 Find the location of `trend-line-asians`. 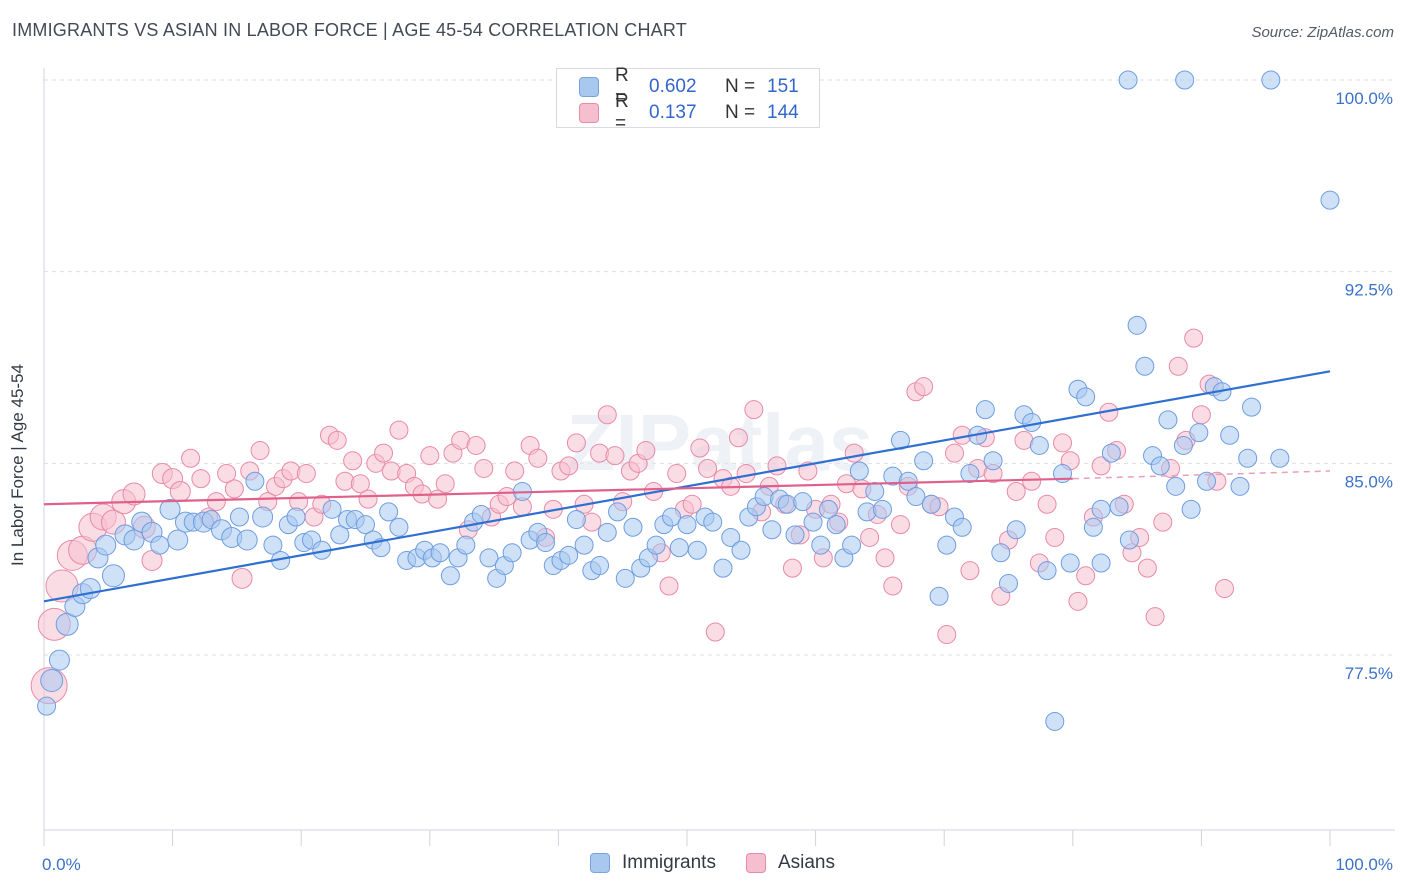

trend-line-asians is located at coordinates (558, 491).